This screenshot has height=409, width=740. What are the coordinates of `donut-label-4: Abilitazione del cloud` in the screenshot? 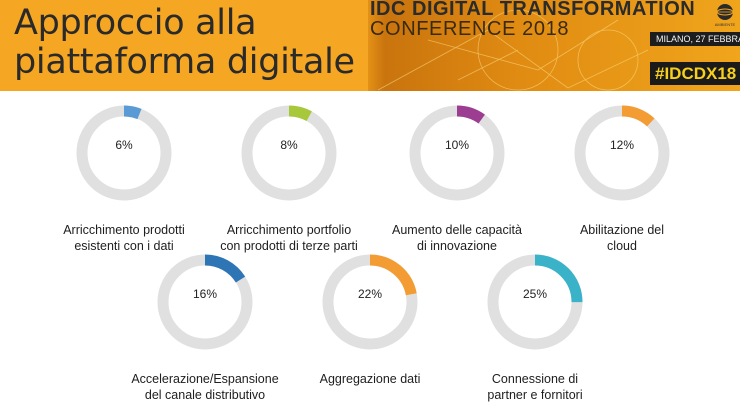 It's located at (622, 238).